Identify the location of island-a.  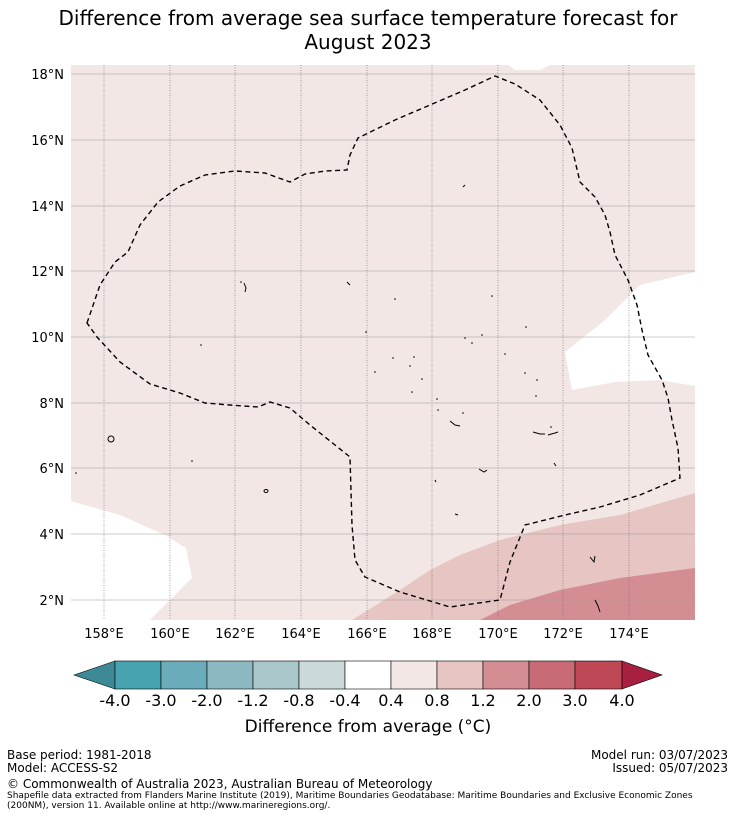
(266, 491).